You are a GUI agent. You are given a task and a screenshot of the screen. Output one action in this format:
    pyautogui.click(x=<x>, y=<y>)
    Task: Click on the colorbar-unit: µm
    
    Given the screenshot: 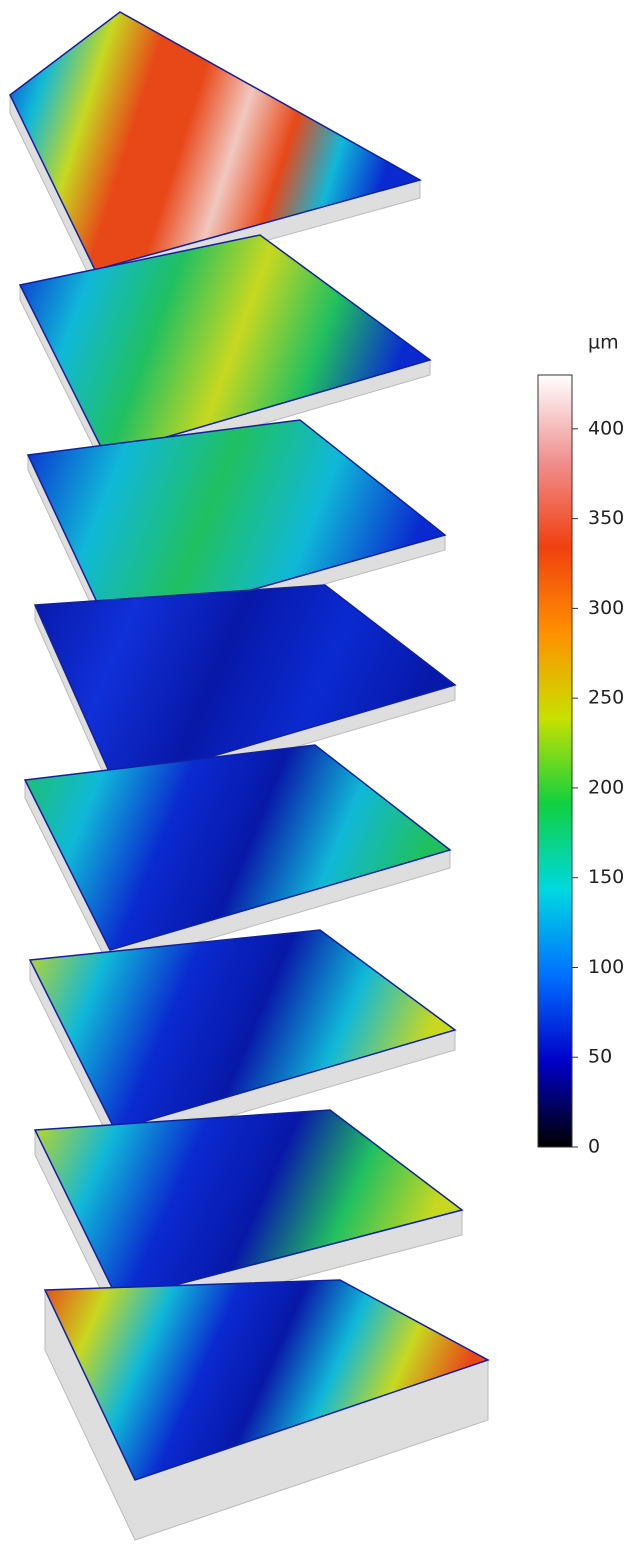 What is the action you would take?
    pyautogui.click(x=603, y=343)
    